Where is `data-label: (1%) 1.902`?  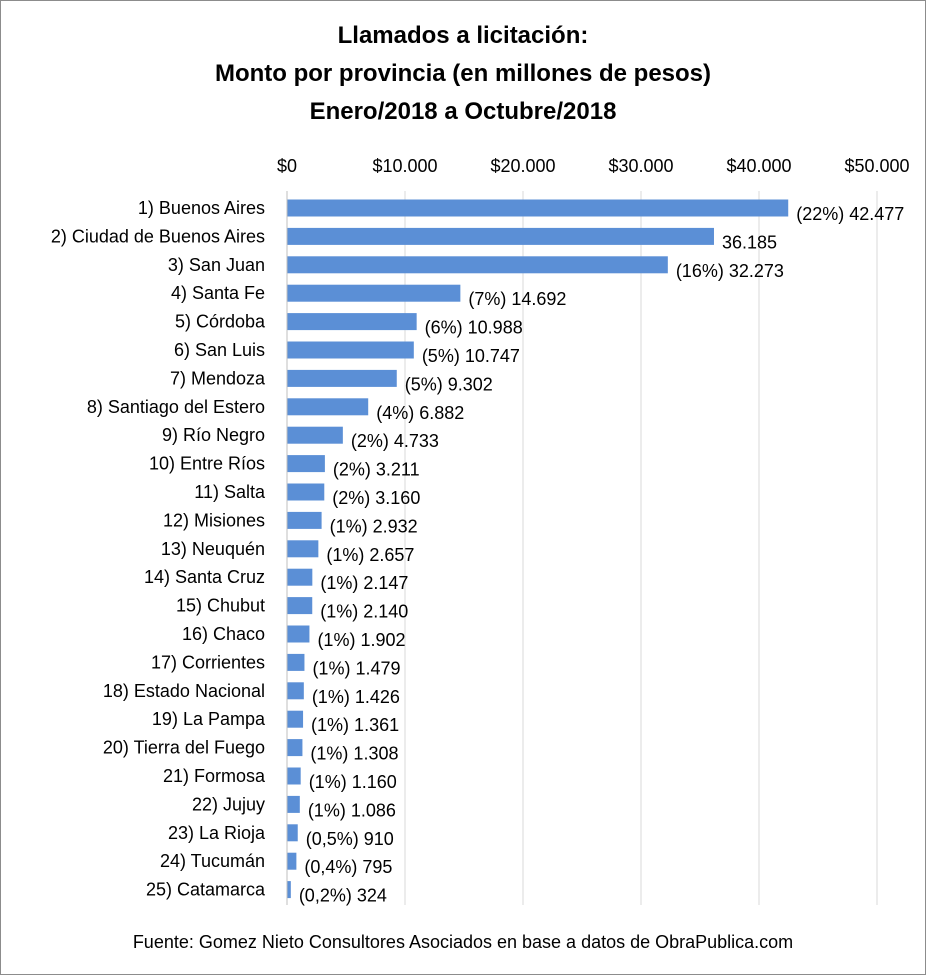
data-label: (1%) 1.902 is located at coordinates (361, 640).